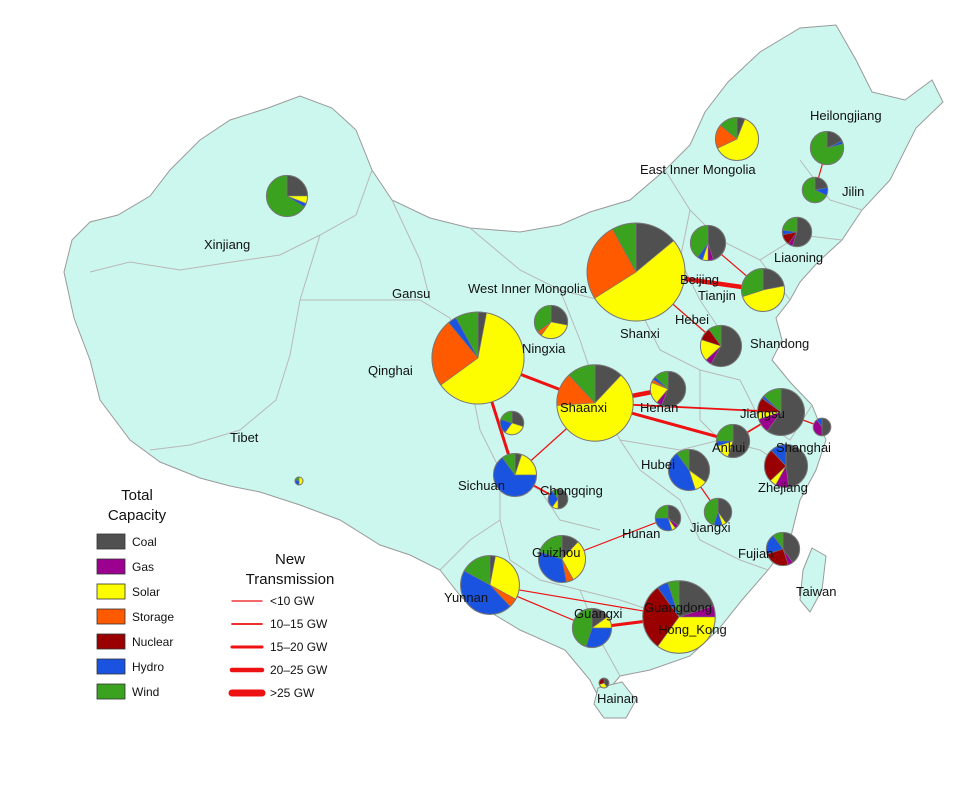  I want to click on pie-guizhou, so click(562, 559).